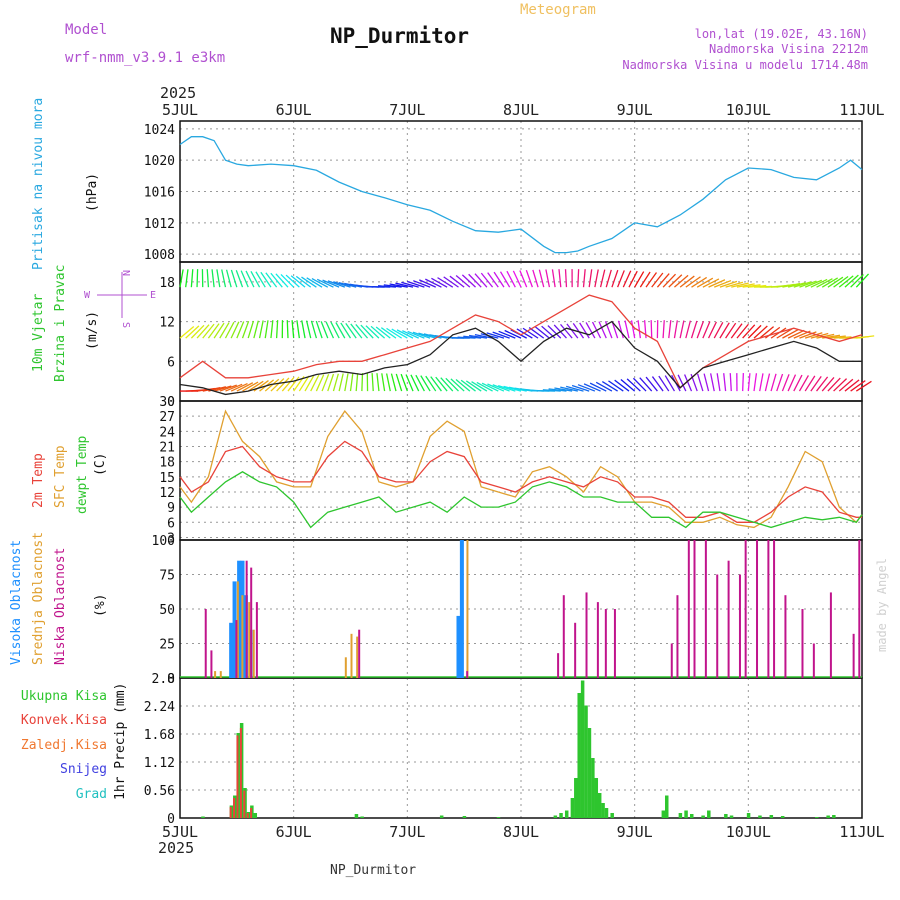 The width and height of the screenshot is (900, 900). I want to click on model-altitude-label: Nadmorska Visina u modelu 1714.48m, so click(745, 65).